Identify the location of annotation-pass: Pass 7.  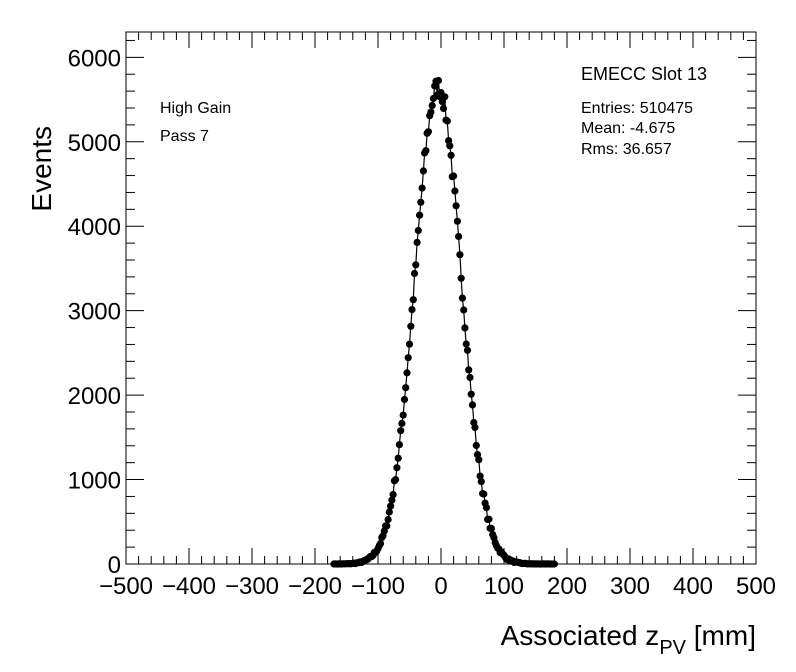
(184, 136).